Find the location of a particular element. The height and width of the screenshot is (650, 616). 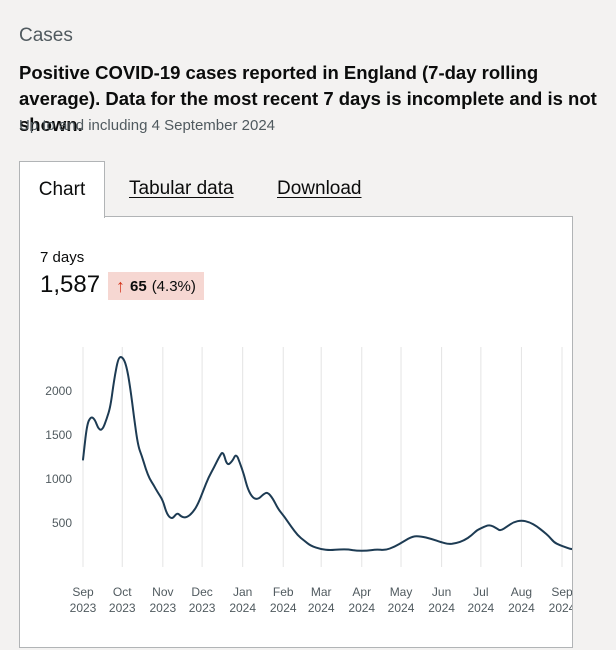

x-tick-label: May is located at coordinates (401, 592).